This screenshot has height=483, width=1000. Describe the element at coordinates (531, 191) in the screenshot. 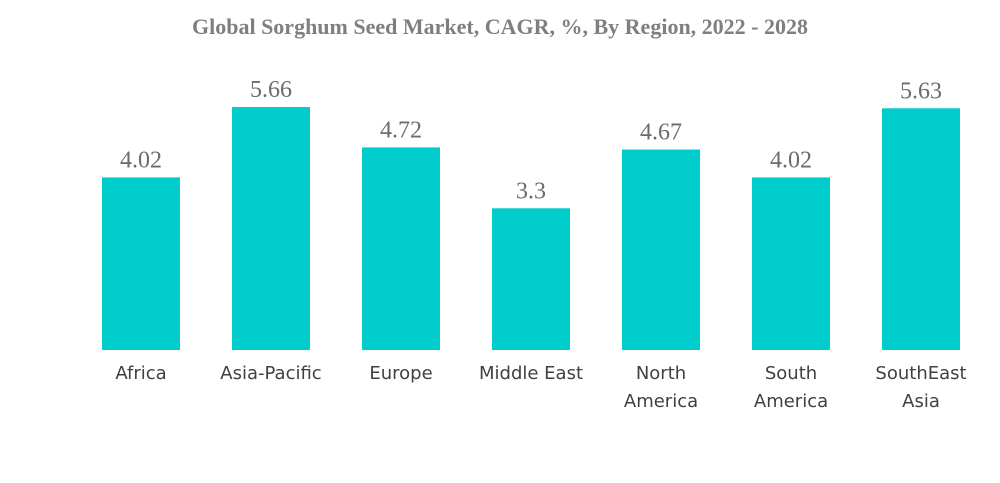

I see `data-label: 3.3` at that location.